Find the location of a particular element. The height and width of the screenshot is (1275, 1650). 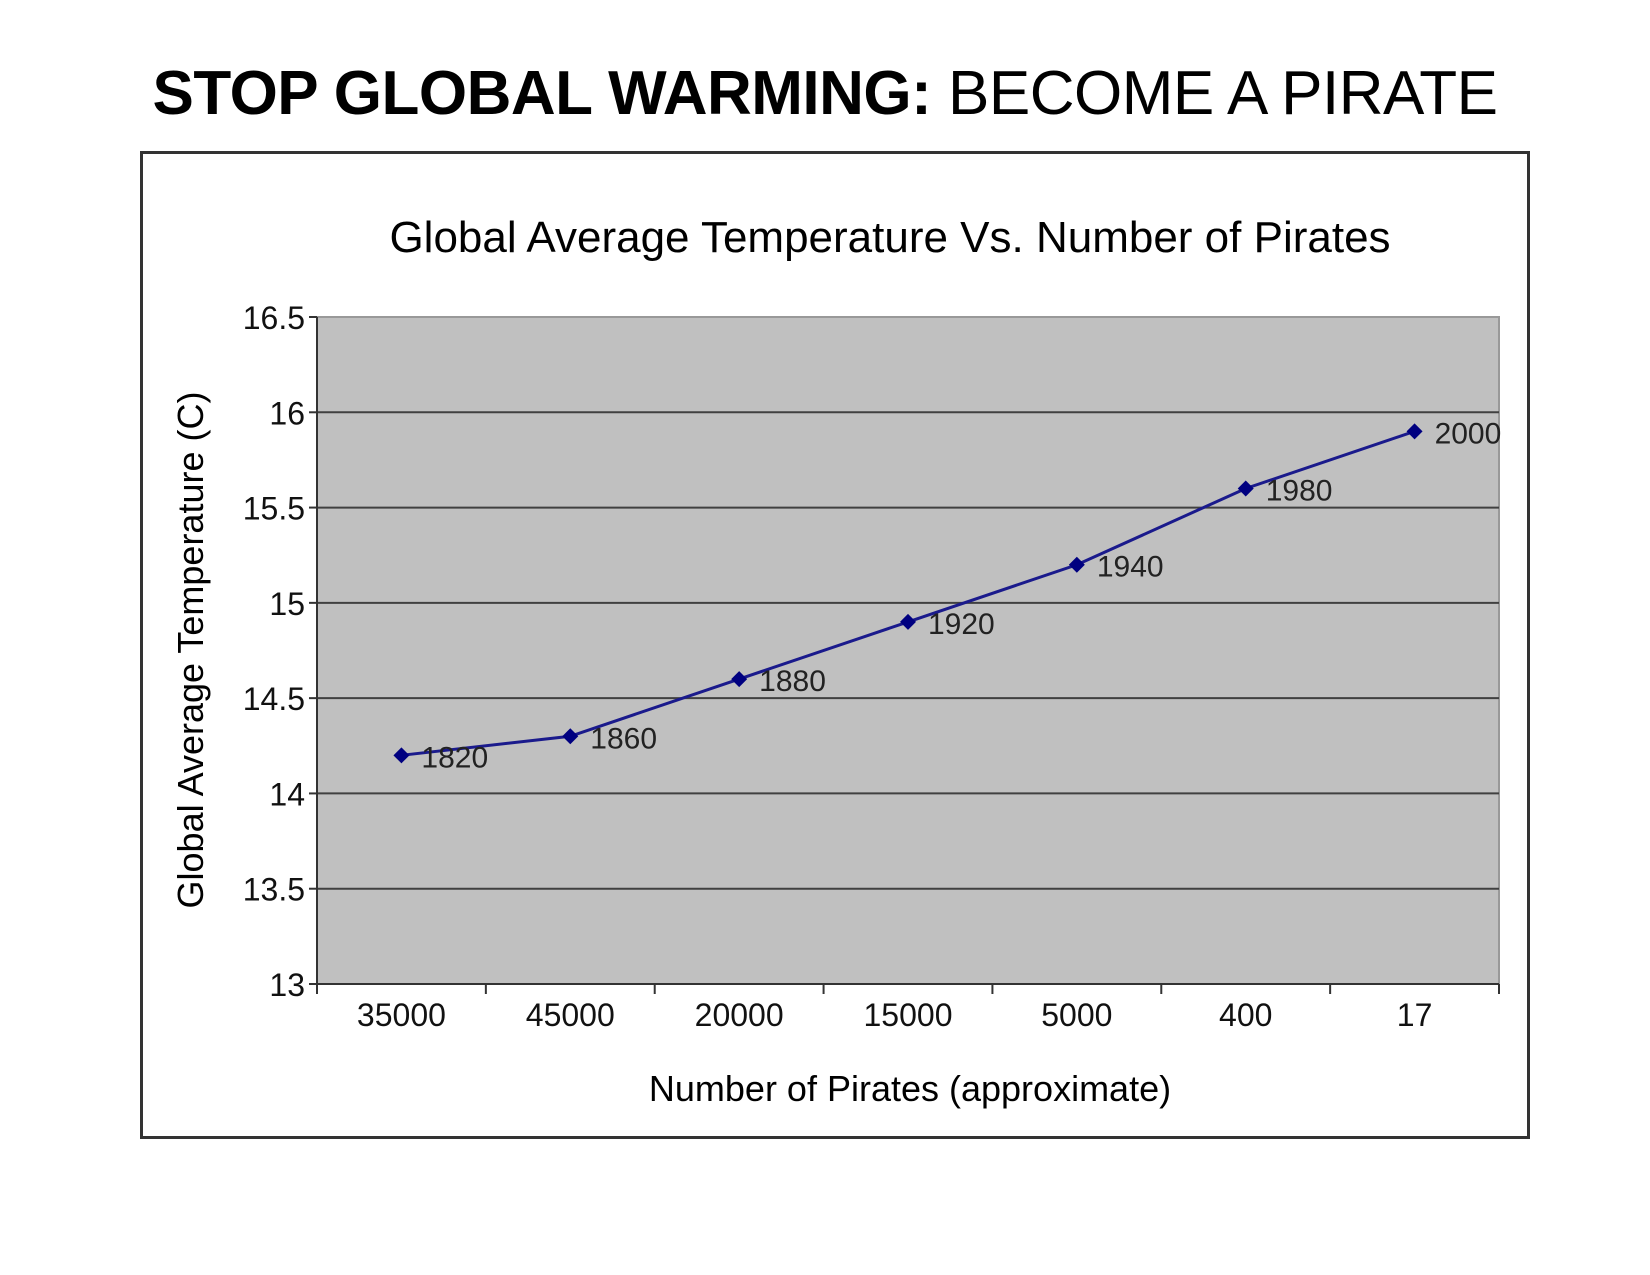

y-tick-label: 16.5 is located at coordinates (274, 318).